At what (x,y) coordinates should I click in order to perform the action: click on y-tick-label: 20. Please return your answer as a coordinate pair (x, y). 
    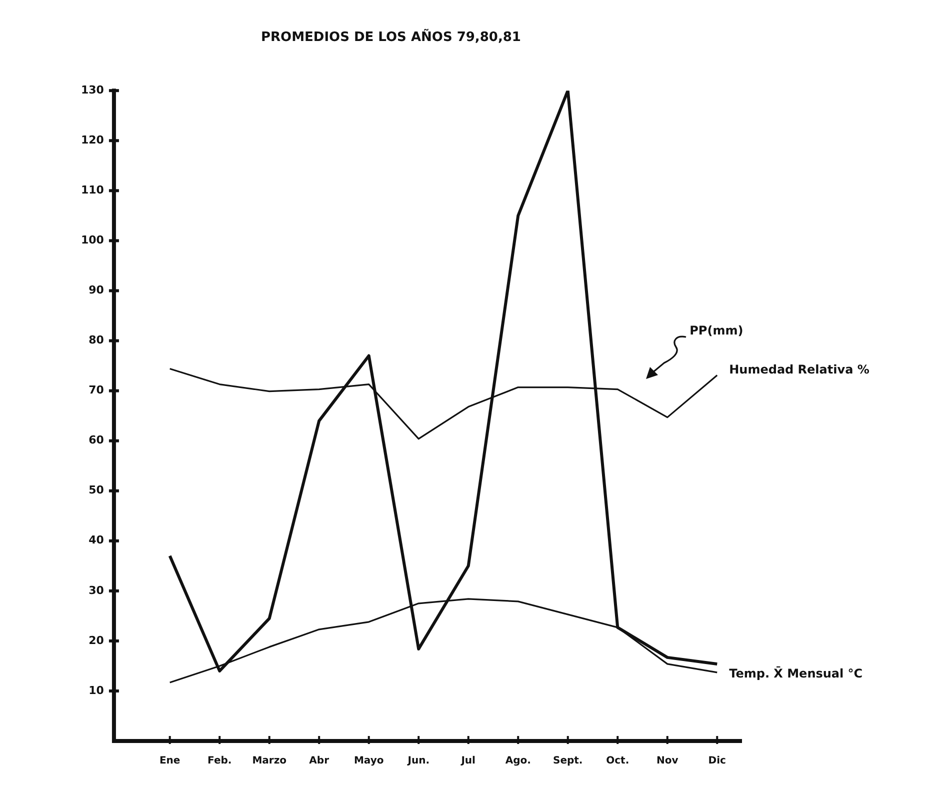
    Looking at the image, I should click on (96, 640).